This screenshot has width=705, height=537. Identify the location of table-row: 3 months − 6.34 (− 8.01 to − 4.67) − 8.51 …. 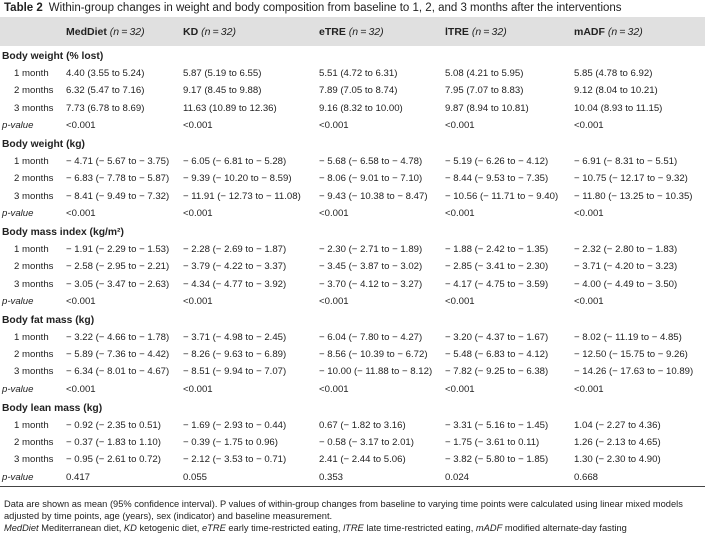
(352, 371).